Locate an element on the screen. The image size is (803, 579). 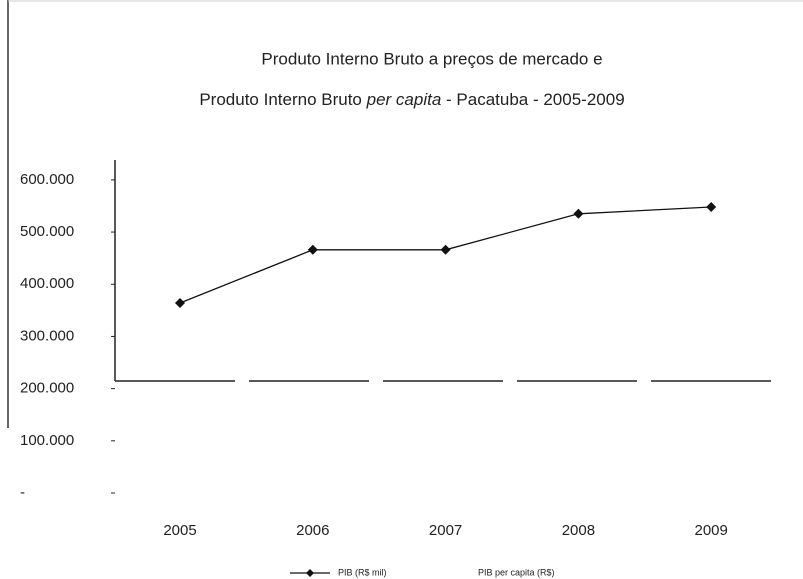
title-part: - Pacatuba - 2005-2009 is located at coordinates (532, 99).